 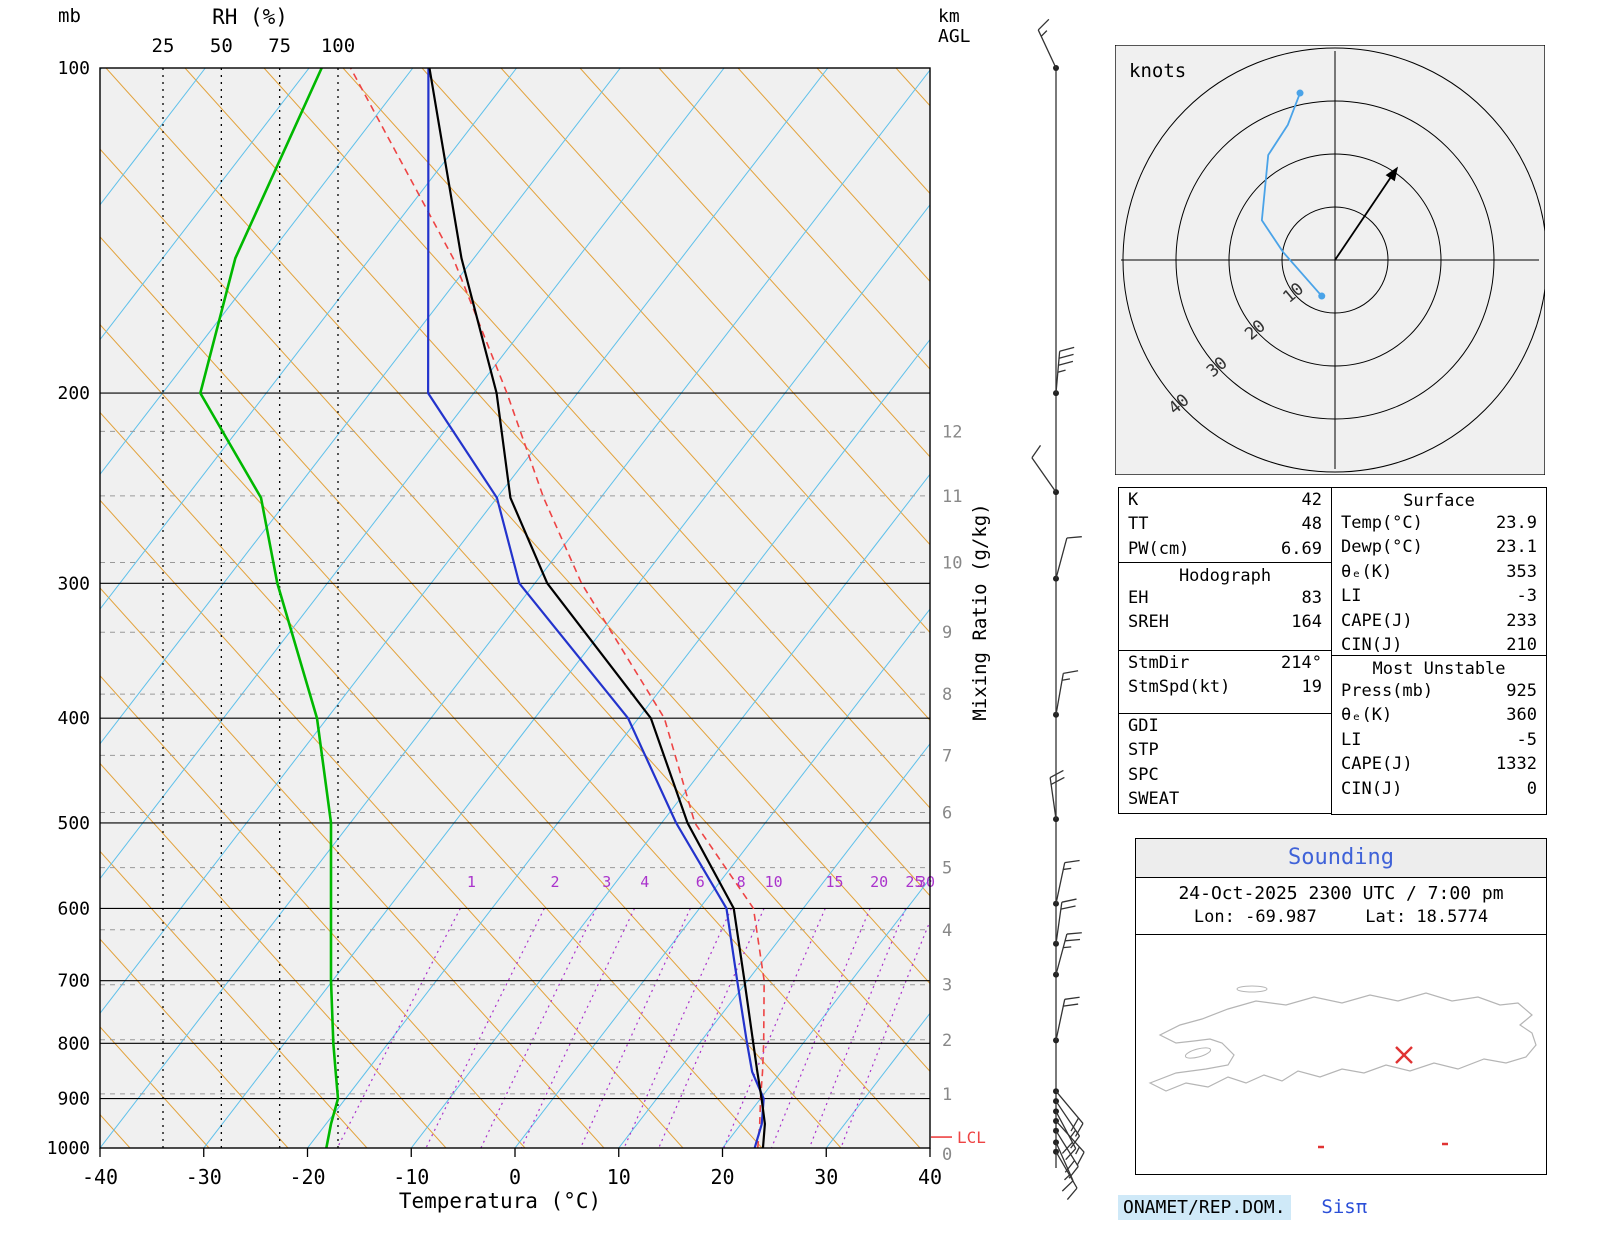 I want to click on rh-tick-label: 100, so click(x=338, y=46).